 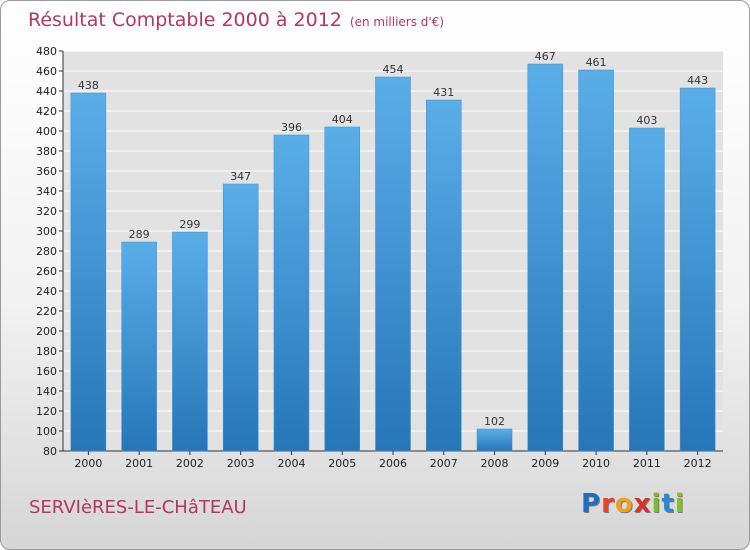 I want to click on x-tick-label: 2001, so click(x=139, y=463).